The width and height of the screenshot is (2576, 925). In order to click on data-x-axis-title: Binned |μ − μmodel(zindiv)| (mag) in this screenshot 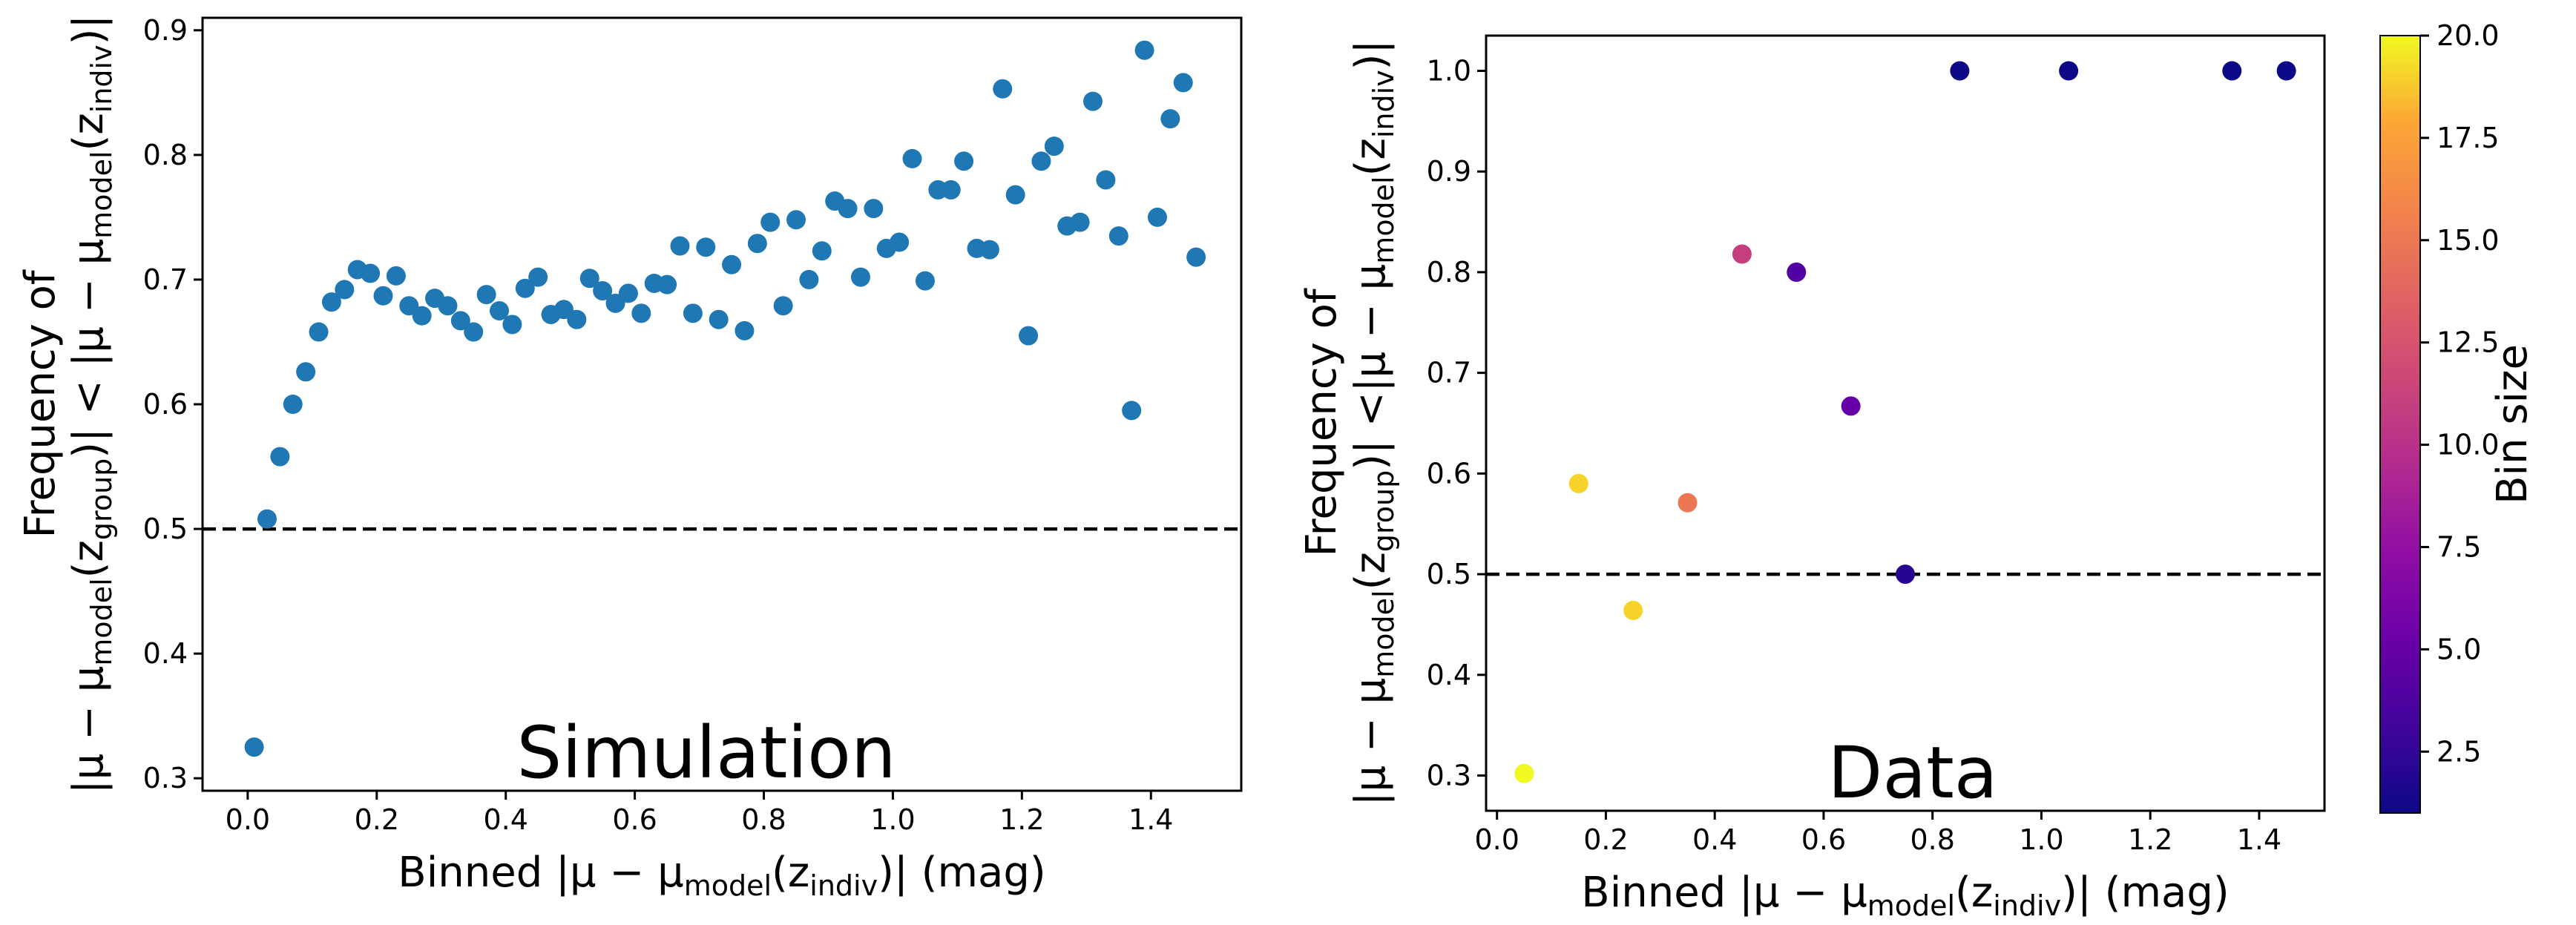, I will do `click(1905, 896)`.